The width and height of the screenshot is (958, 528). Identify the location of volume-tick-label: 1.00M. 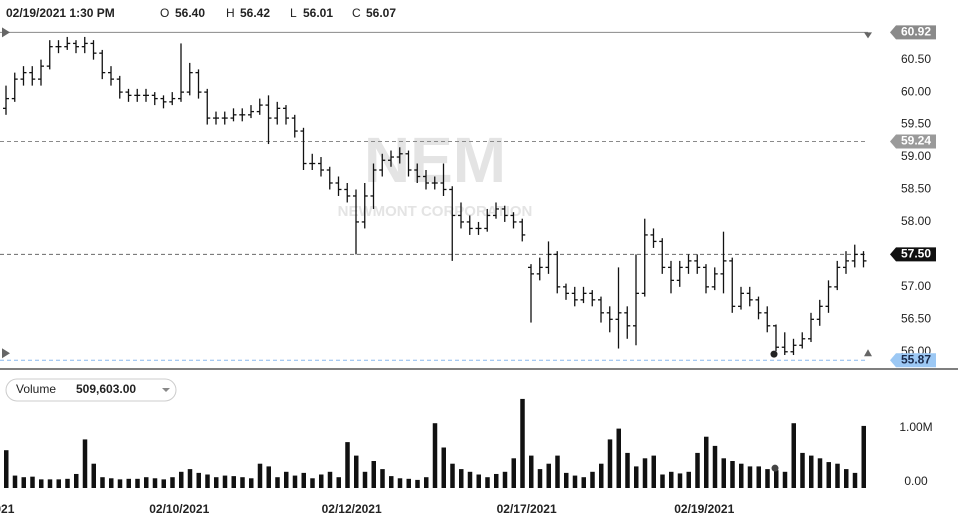
(915, 427).